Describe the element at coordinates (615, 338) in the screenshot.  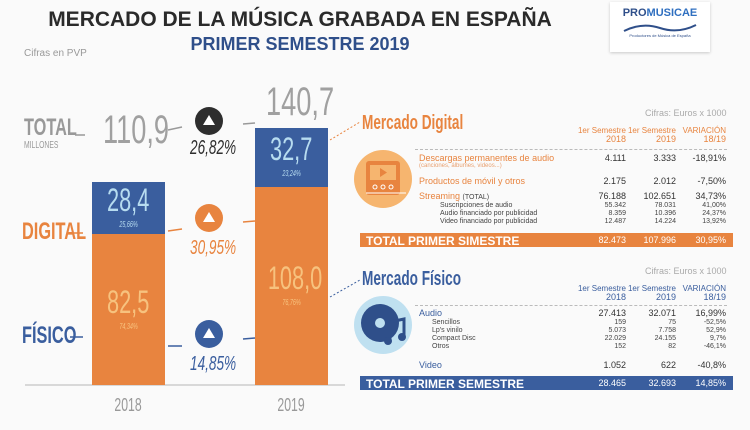
I see `cell-value: 22.029` at that location.